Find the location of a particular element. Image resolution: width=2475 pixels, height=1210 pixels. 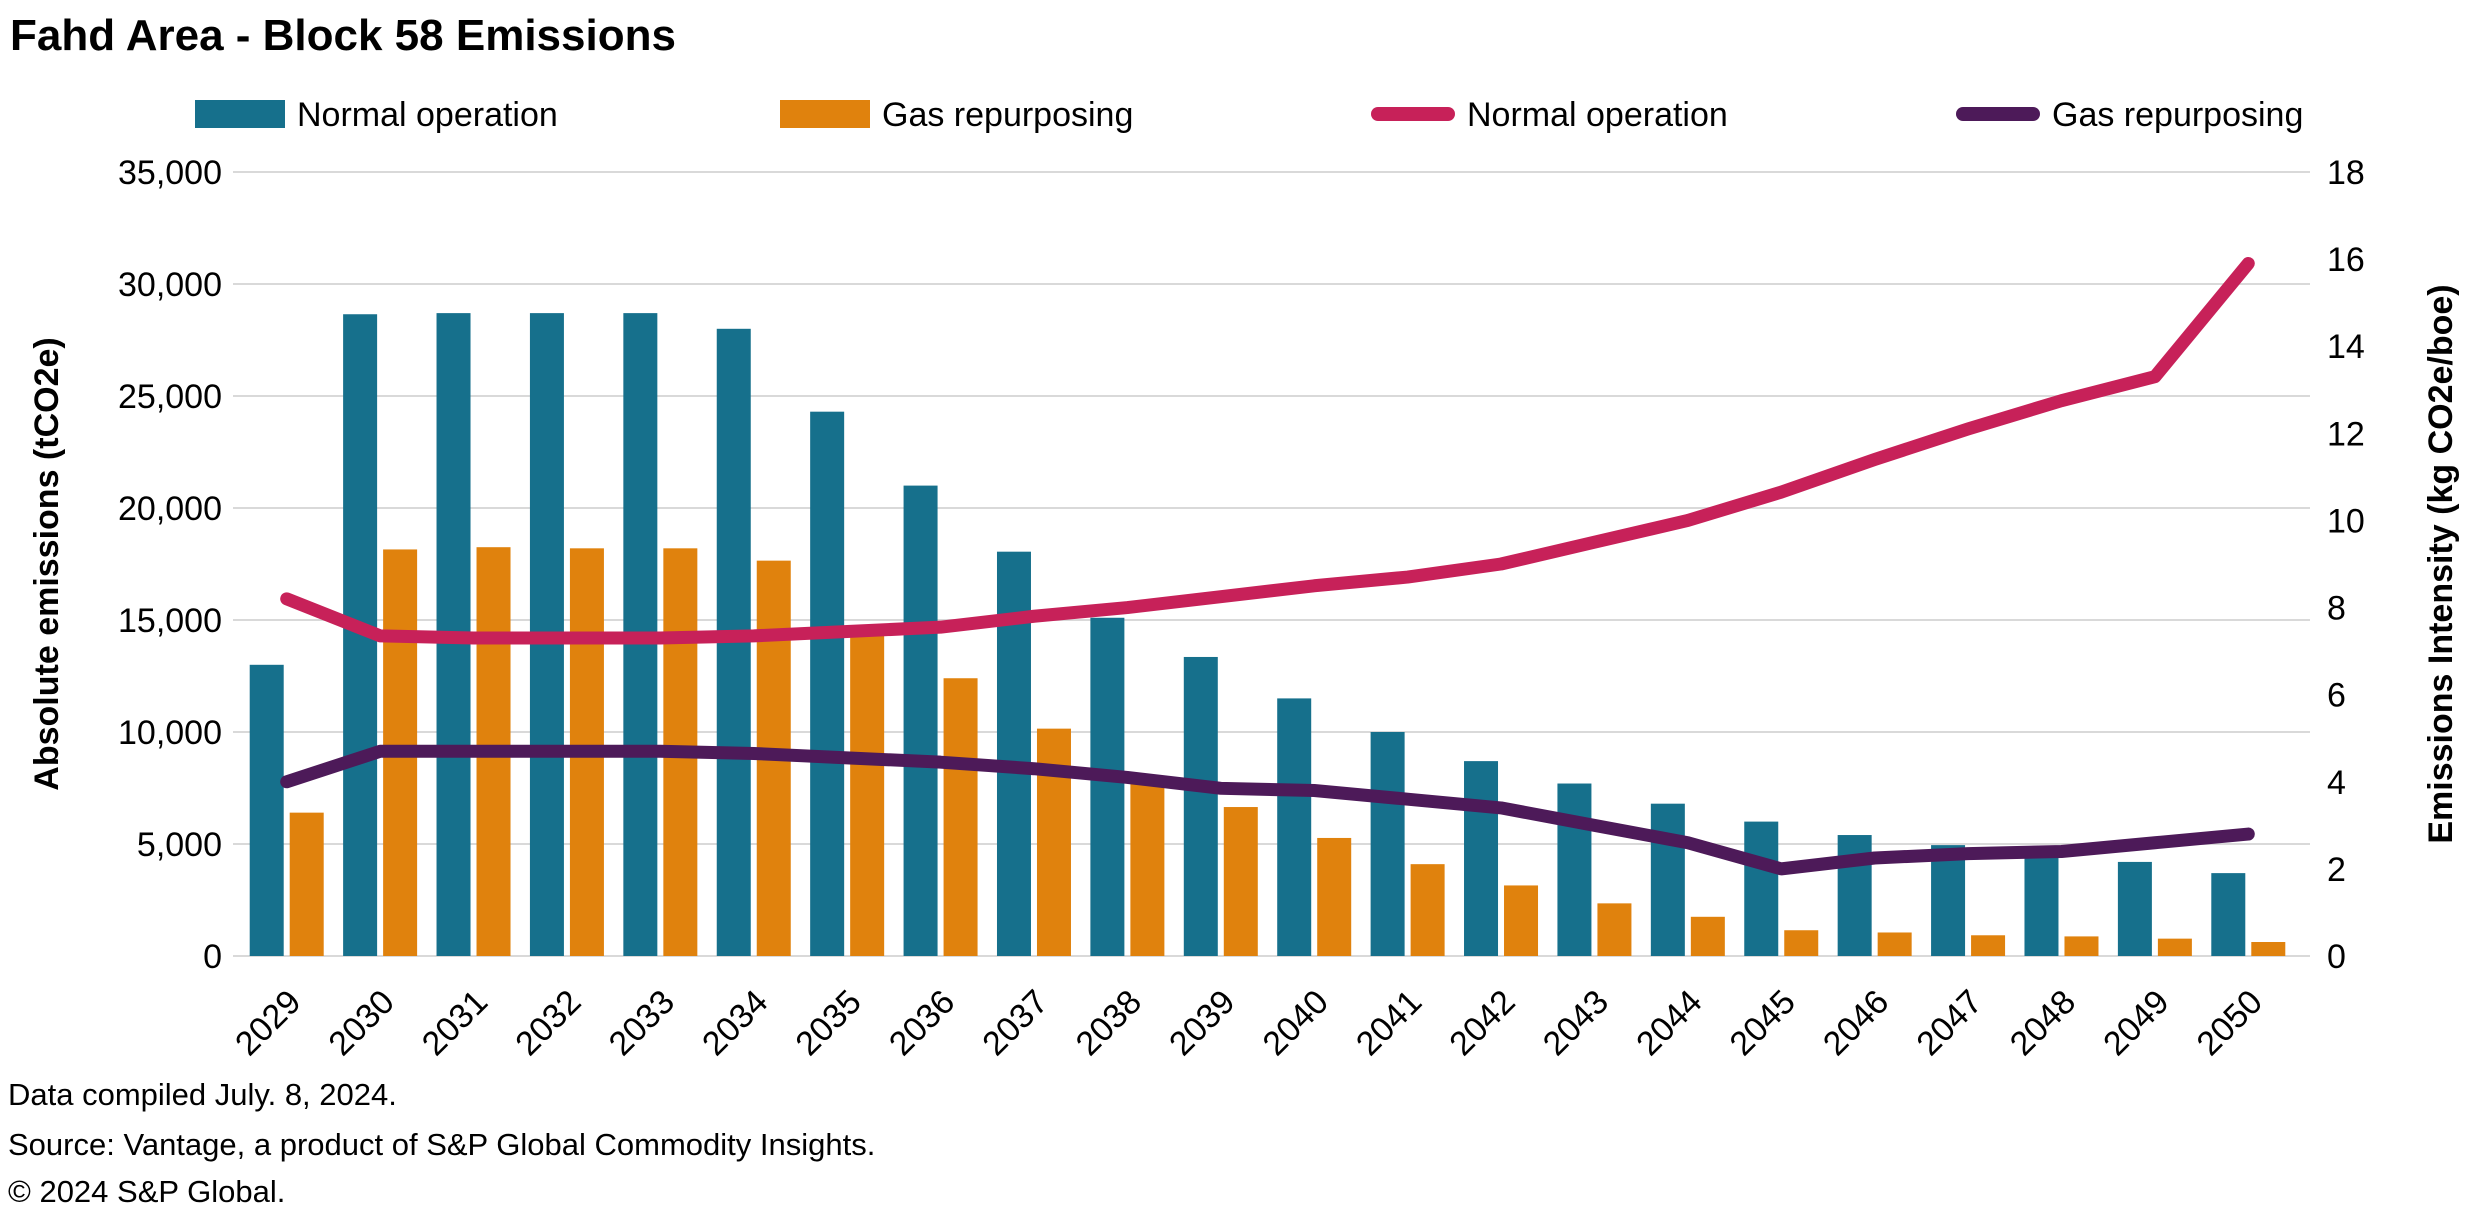

y-axis-tick-label-right: 8 is located at coordinates (2336, 609).